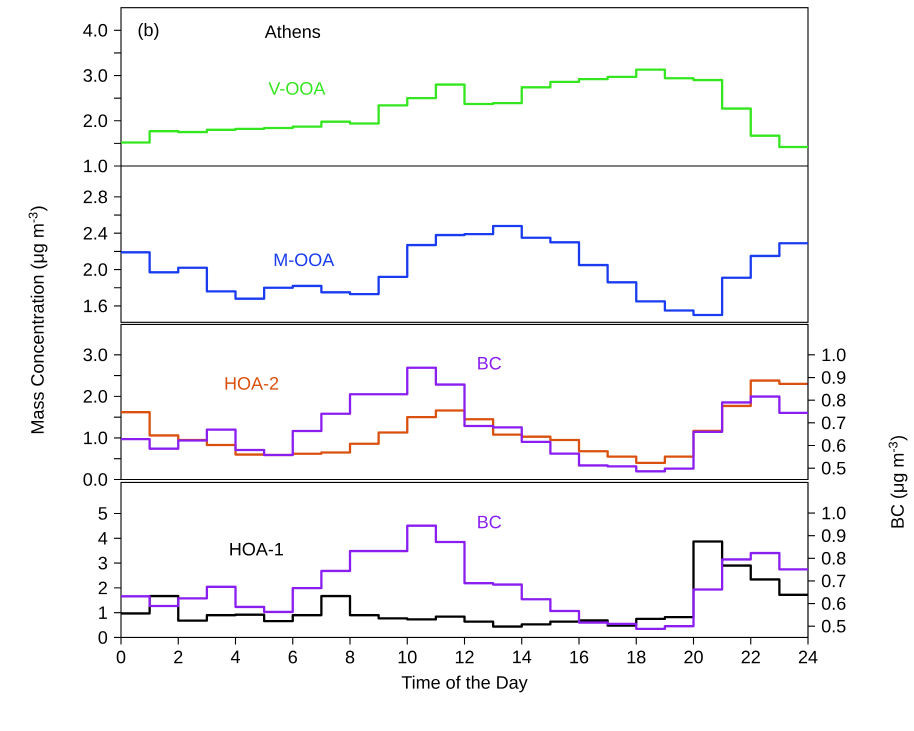  I want to click on y-tick-label: 4, so click(103, 538).